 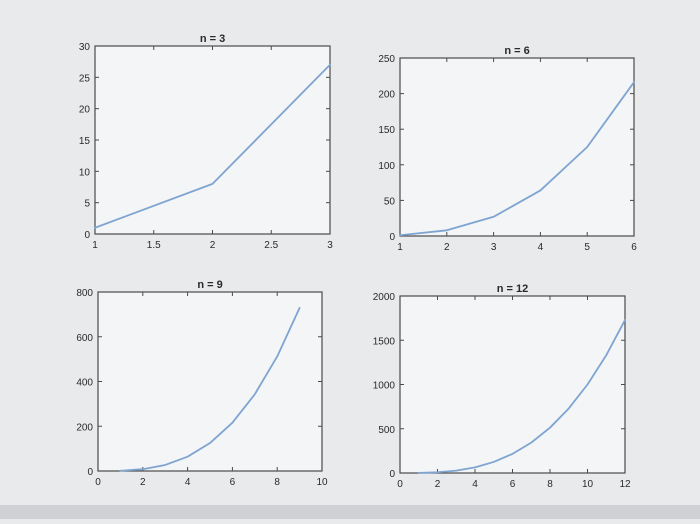 I want to click on y-tick-label: 800, so click(x=84, y=293).